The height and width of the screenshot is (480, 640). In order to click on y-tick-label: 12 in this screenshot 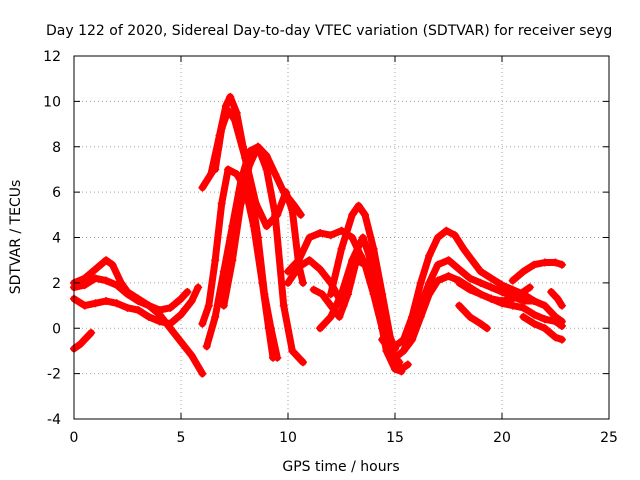, I will do `click(52, 57)`.